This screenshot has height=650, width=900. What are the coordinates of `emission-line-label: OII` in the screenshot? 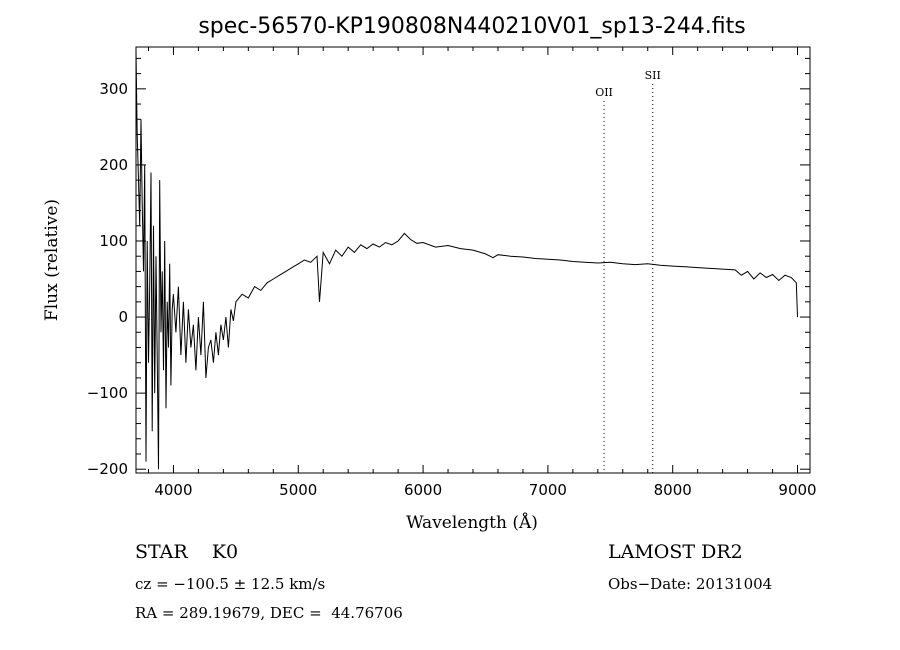 It's located at (604, 92).